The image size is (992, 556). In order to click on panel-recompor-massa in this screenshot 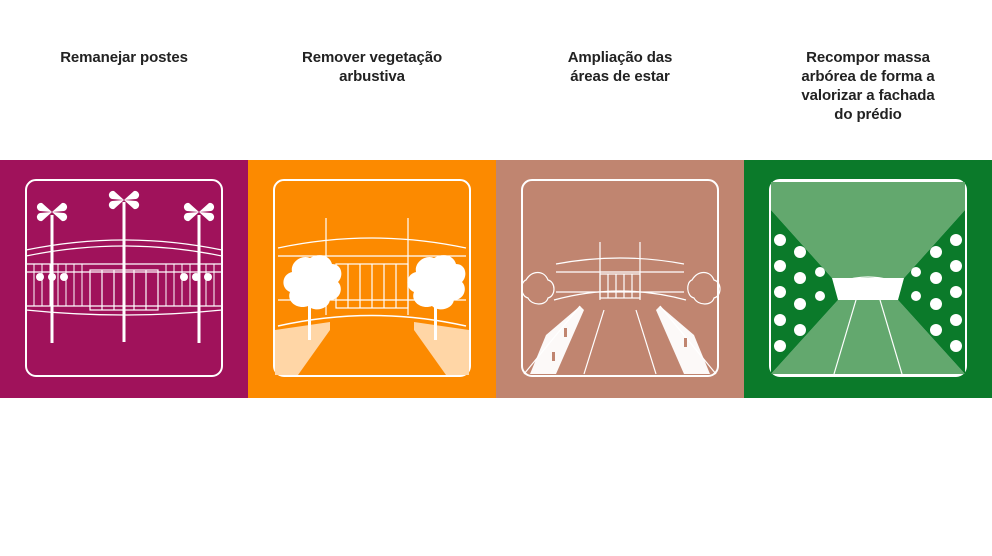, I will do `click(868, 279)`.